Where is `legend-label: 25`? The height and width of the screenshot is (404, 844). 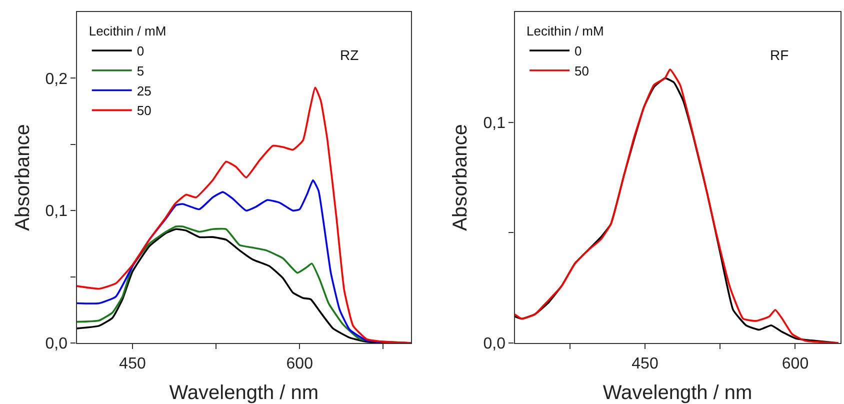 legend-label: 25 is located at coordinates (144, 90).